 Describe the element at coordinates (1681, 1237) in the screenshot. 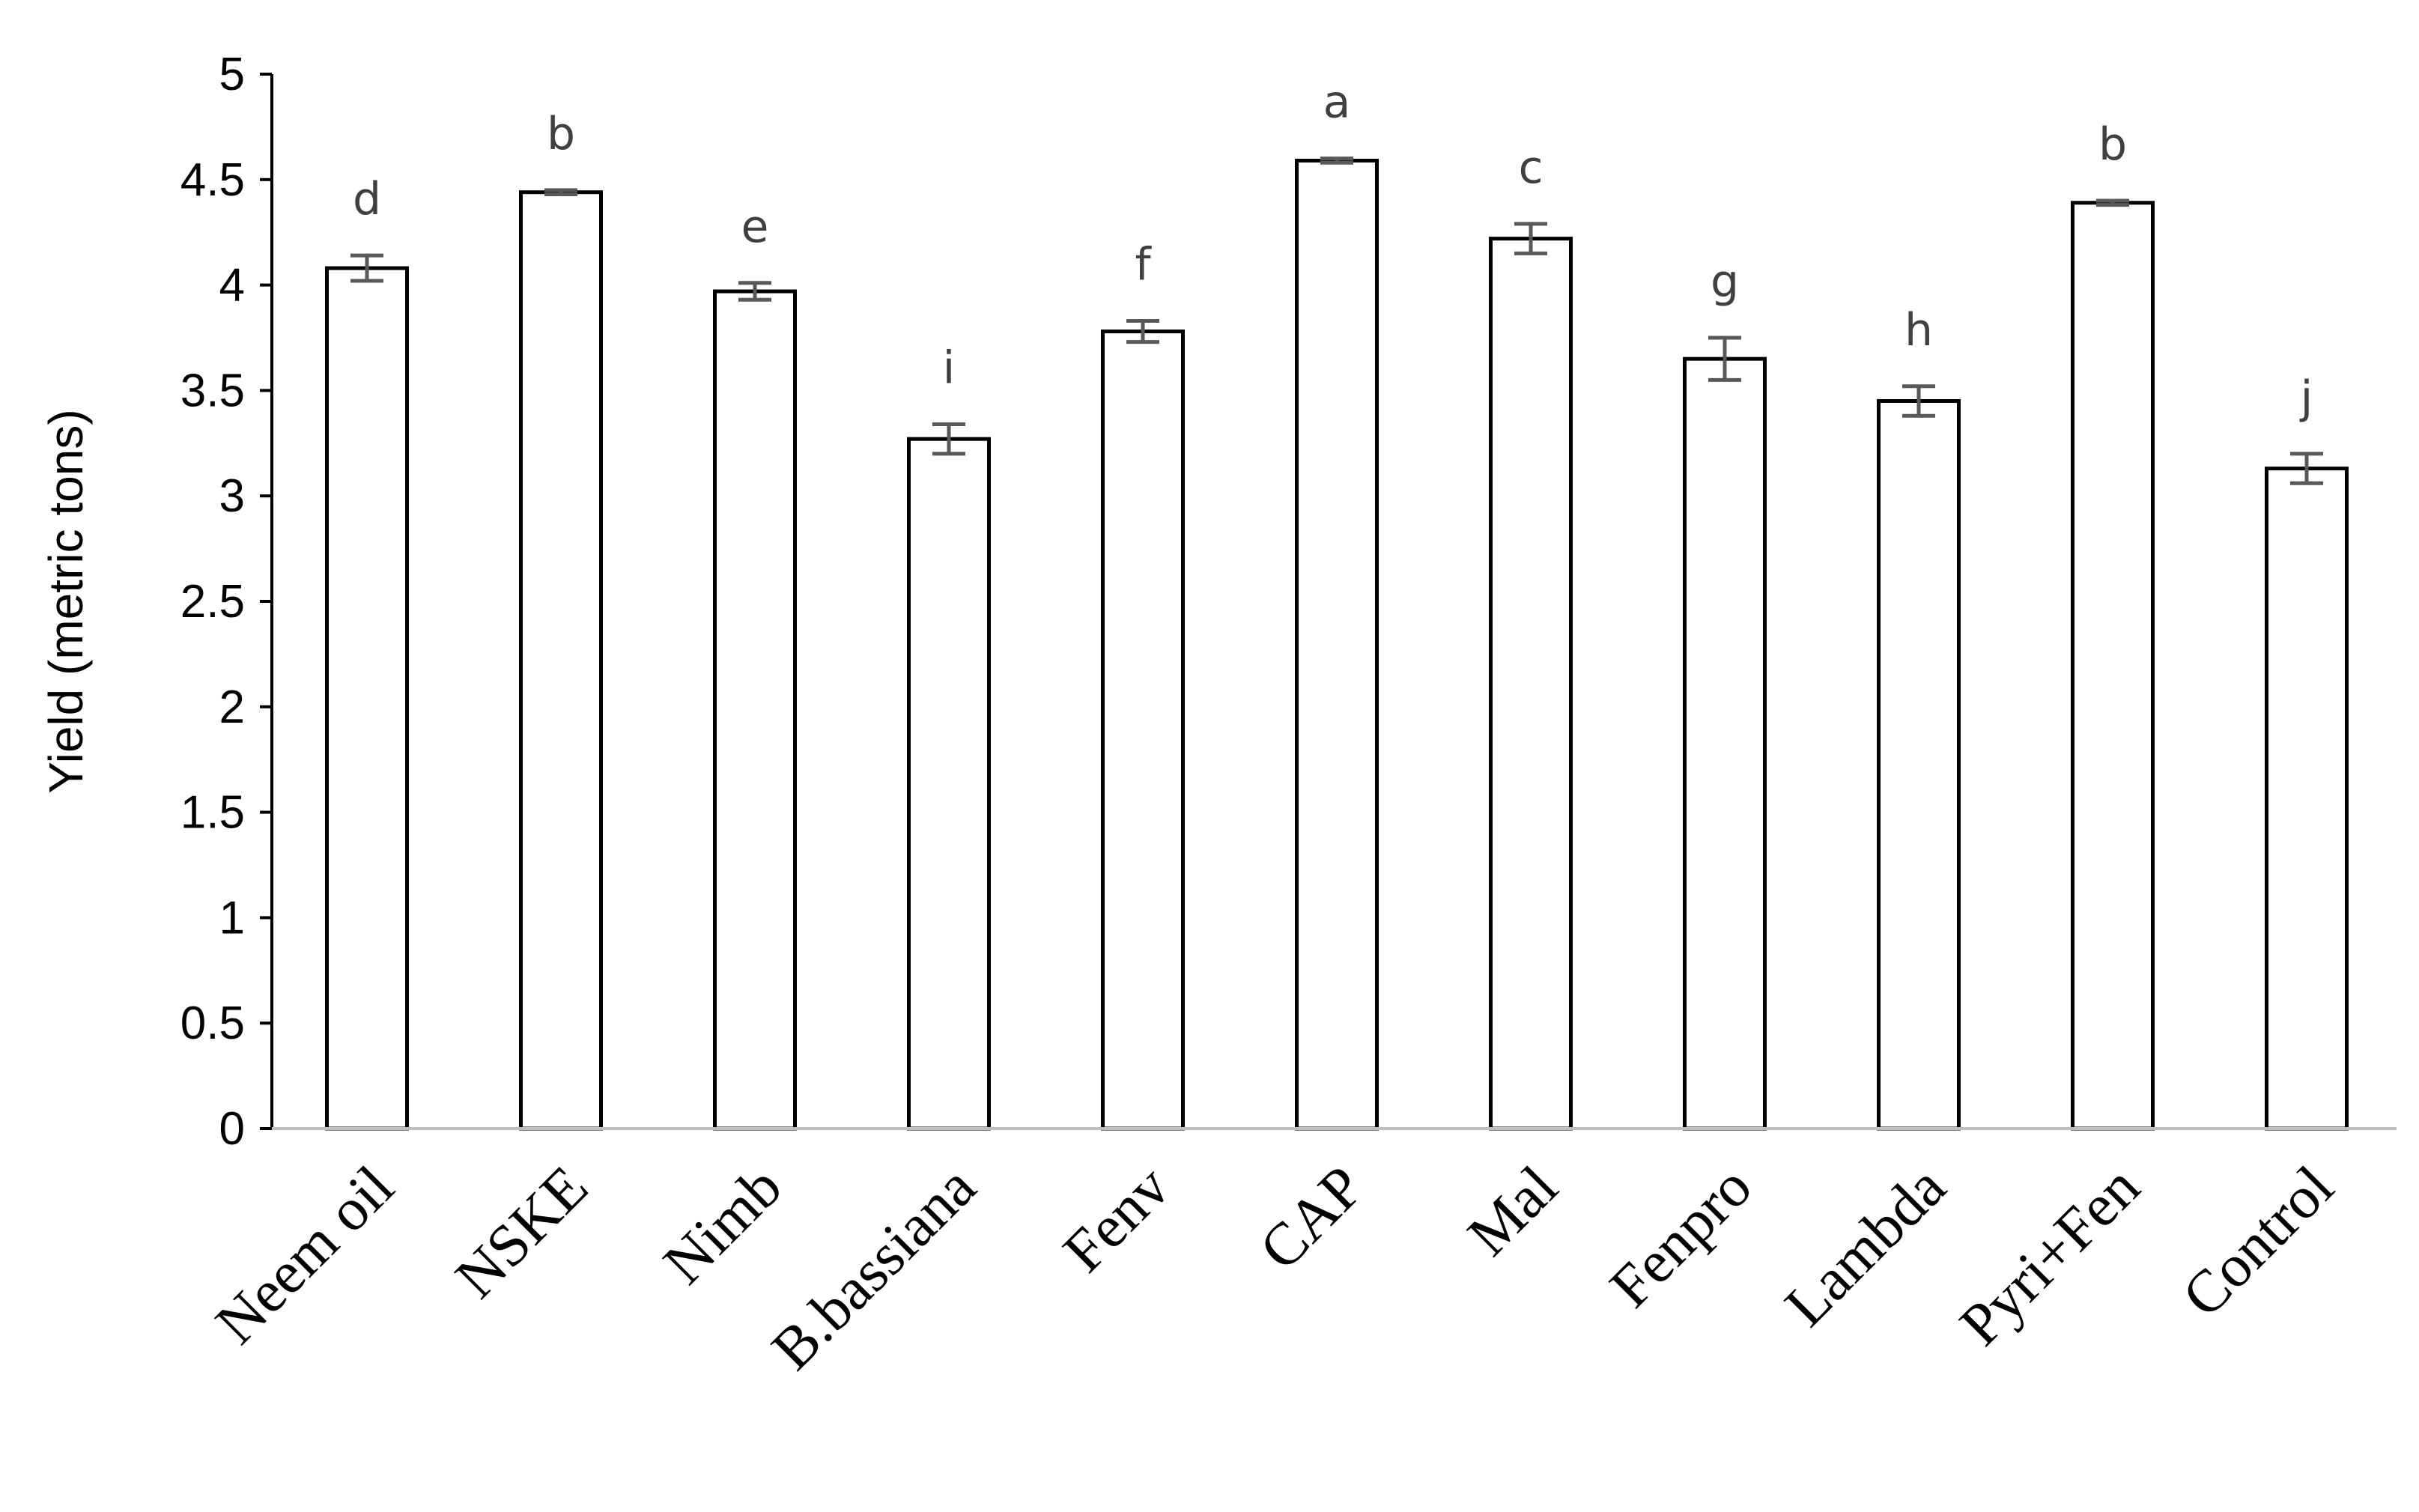

I see `category-label: Fenpro` at that location.